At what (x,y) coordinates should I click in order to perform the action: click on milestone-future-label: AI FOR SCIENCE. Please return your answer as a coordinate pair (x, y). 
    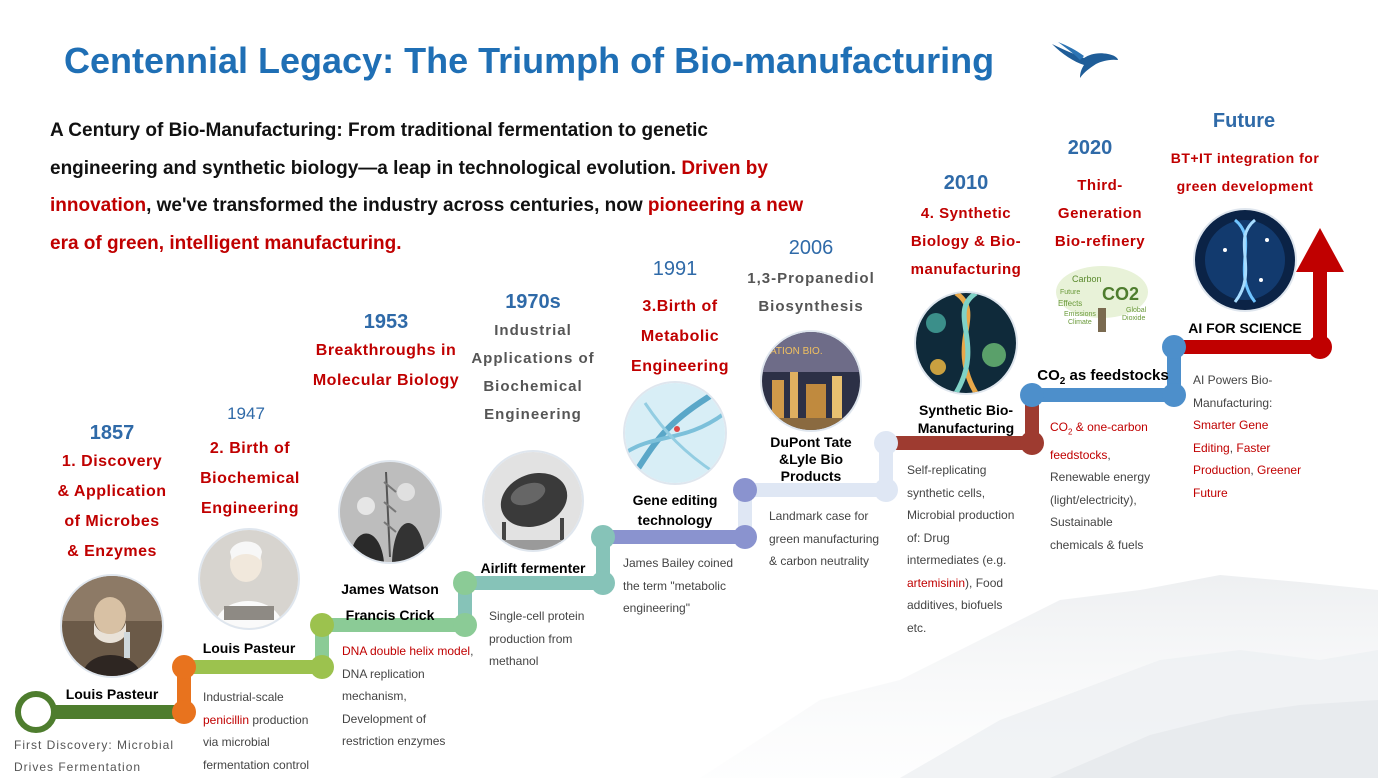
    Looking at the image, I should click on (1245, 328).